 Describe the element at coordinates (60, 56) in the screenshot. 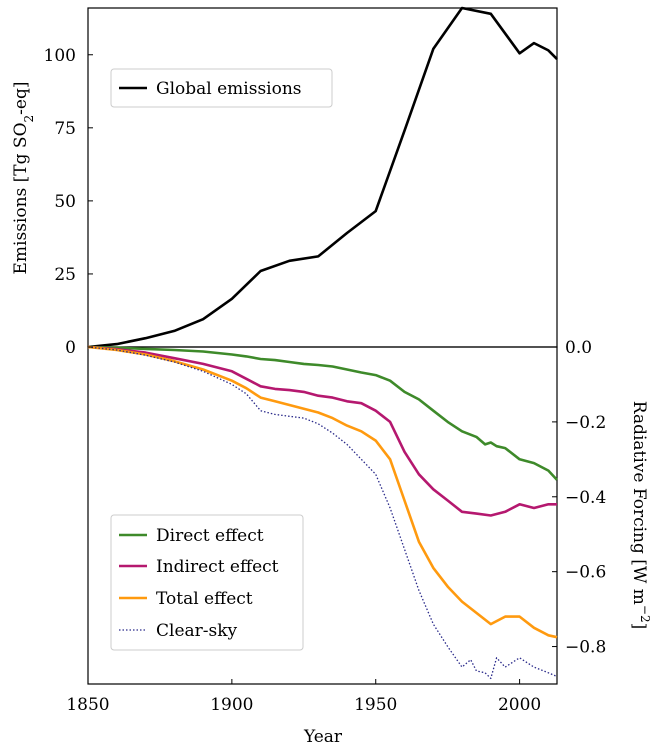

I see `top-y-tick-label: 100` at that location.